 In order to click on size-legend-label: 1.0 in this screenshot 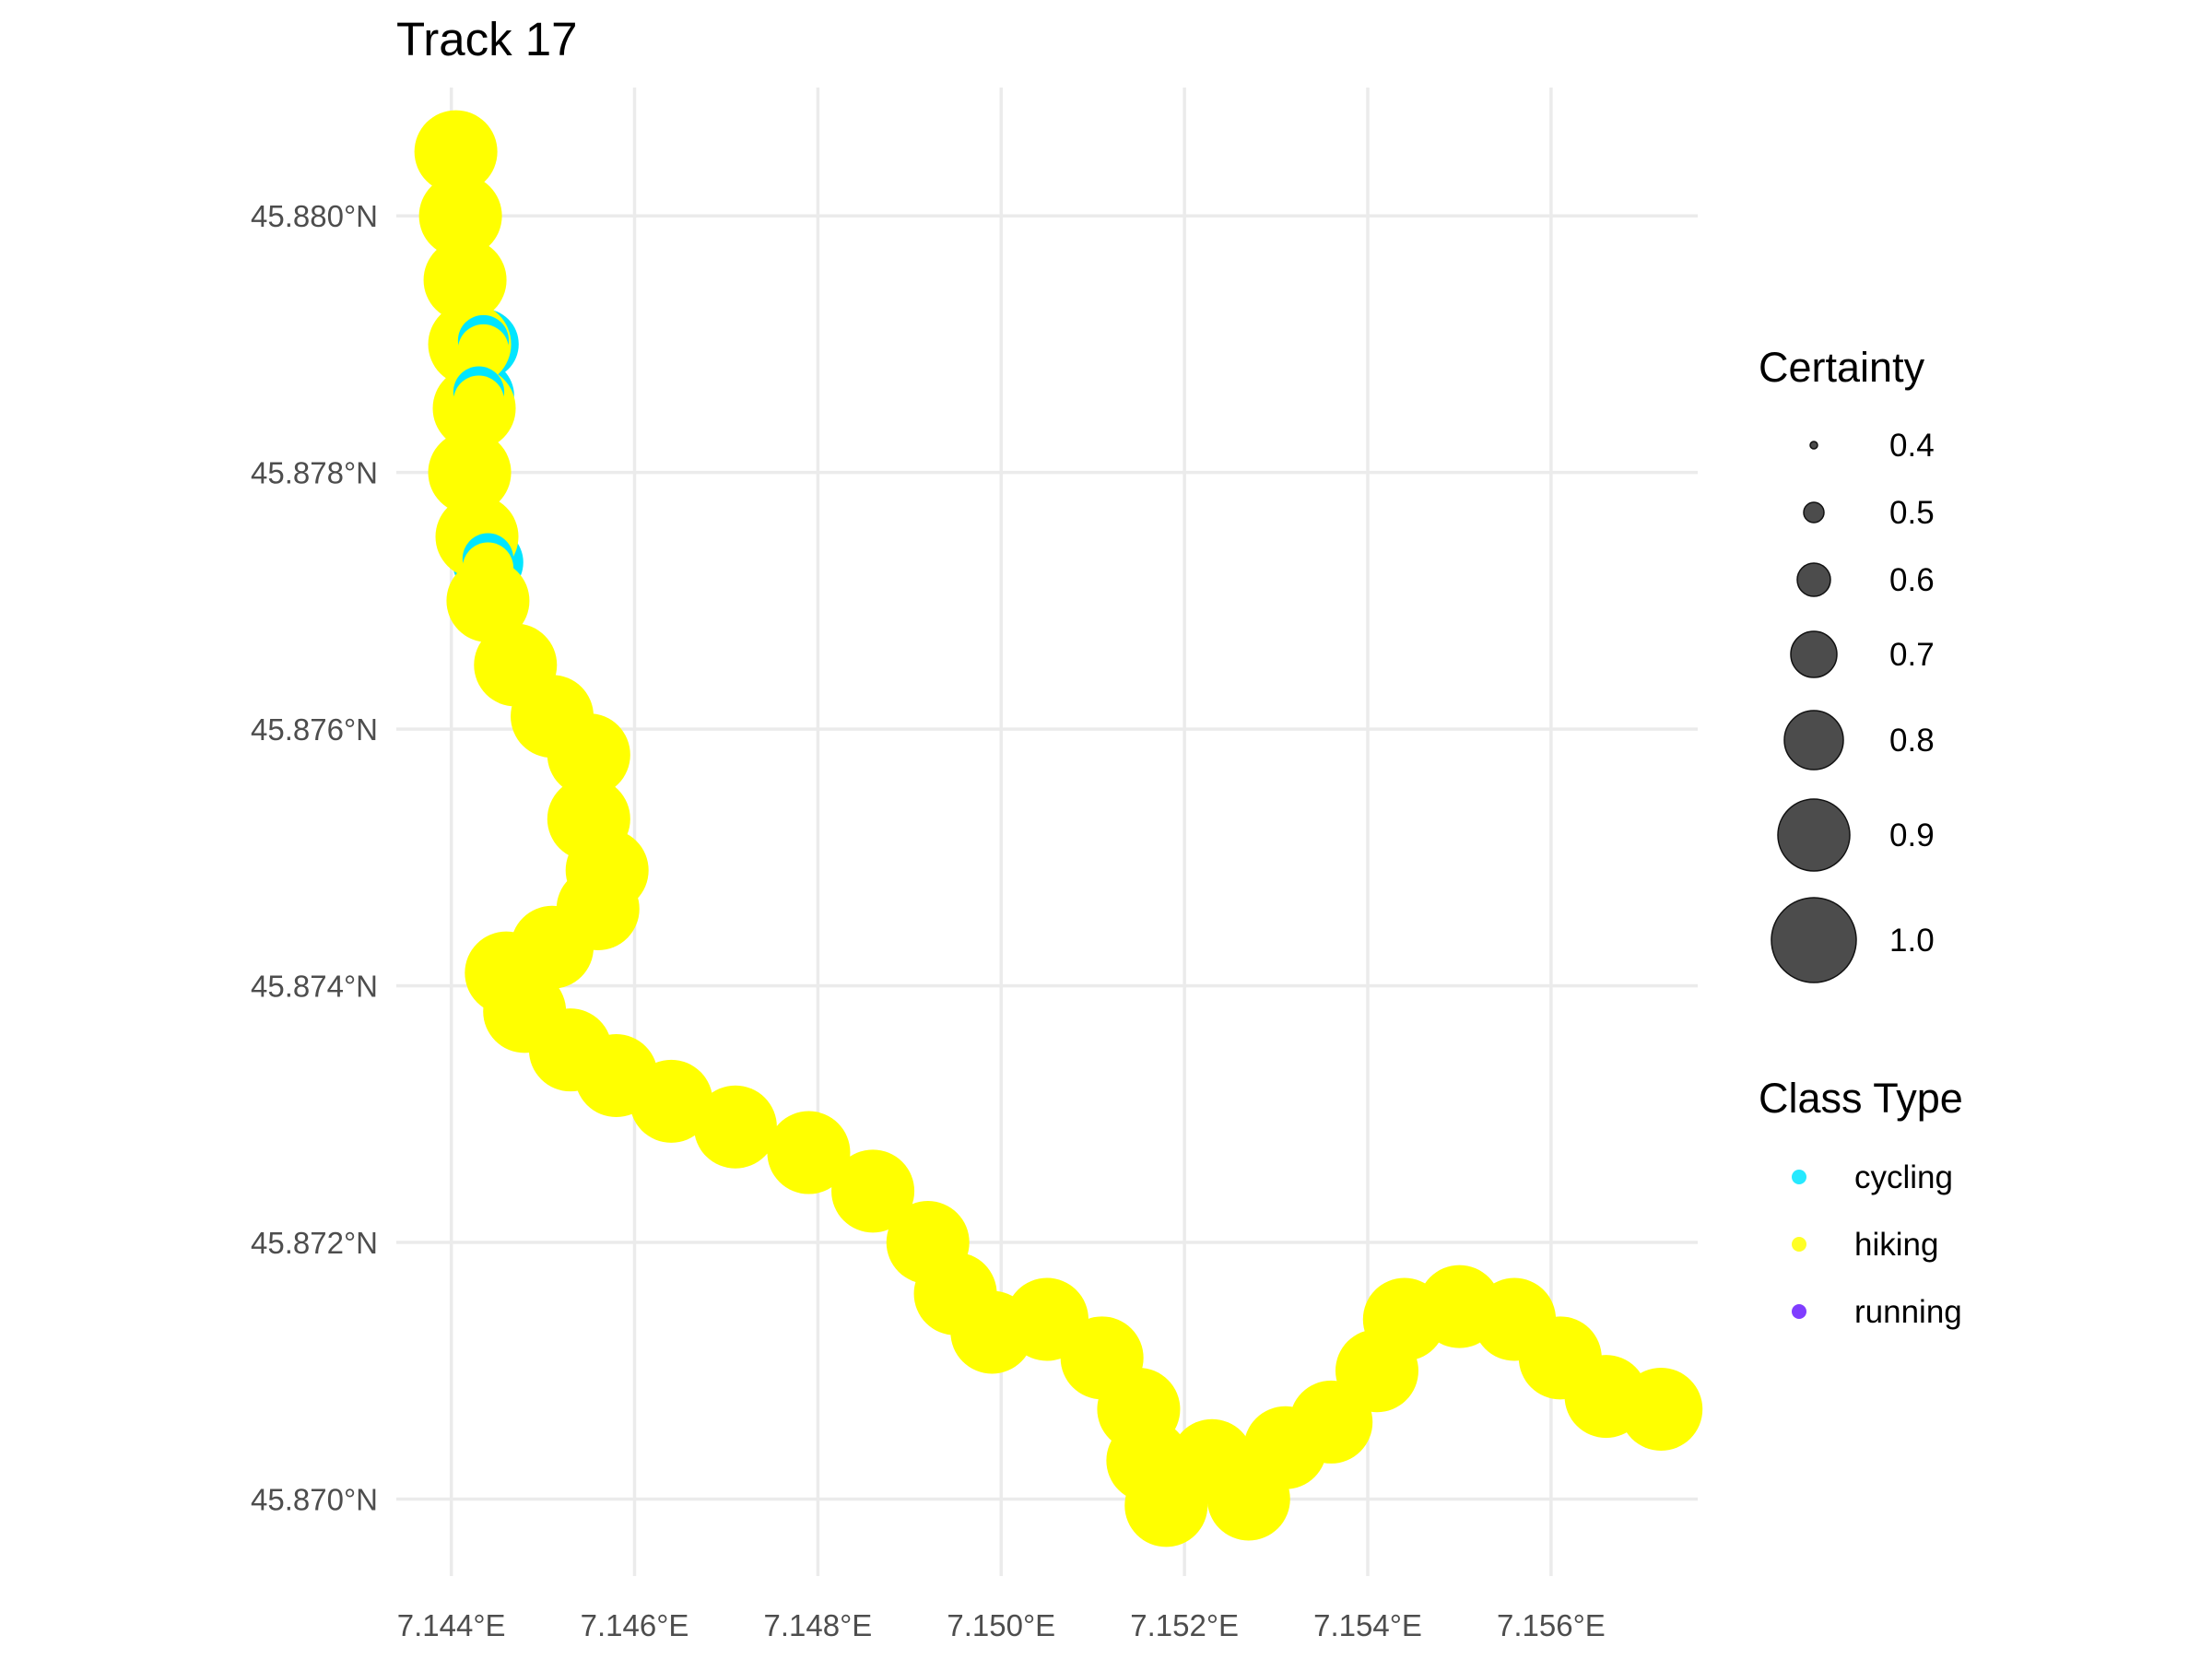, I will do `click(1912, 941)`.